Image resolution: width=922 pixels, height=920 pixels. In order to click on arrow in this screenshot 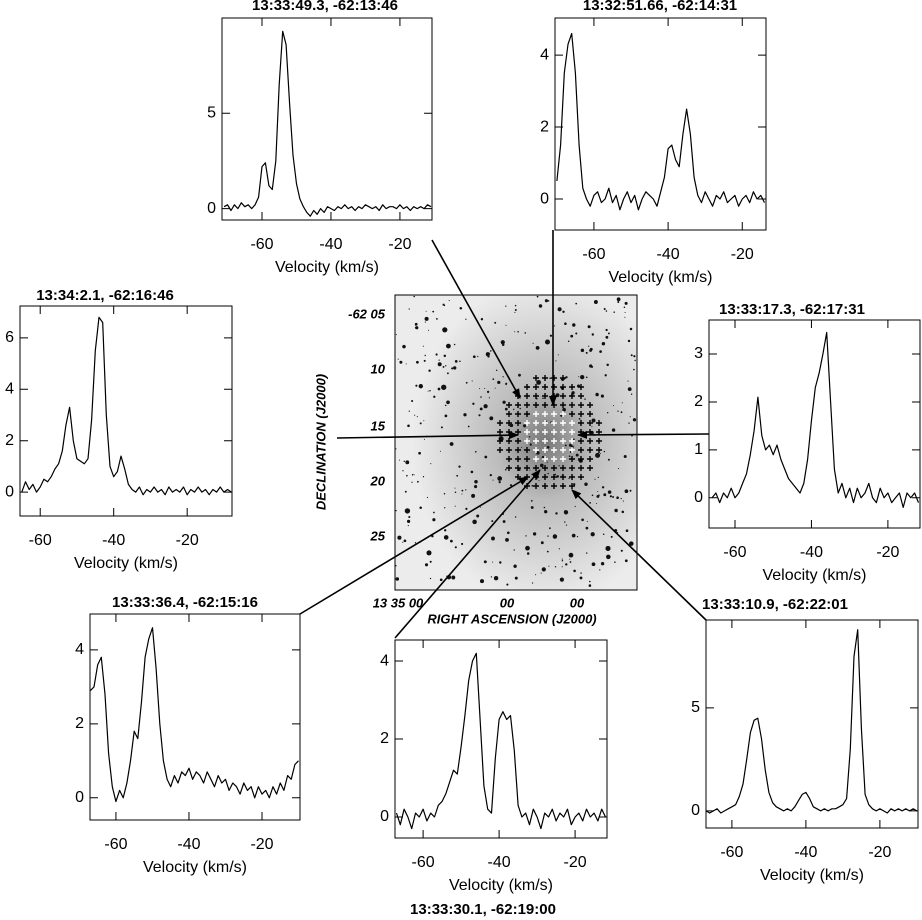, I will do `click(427, 435)`.